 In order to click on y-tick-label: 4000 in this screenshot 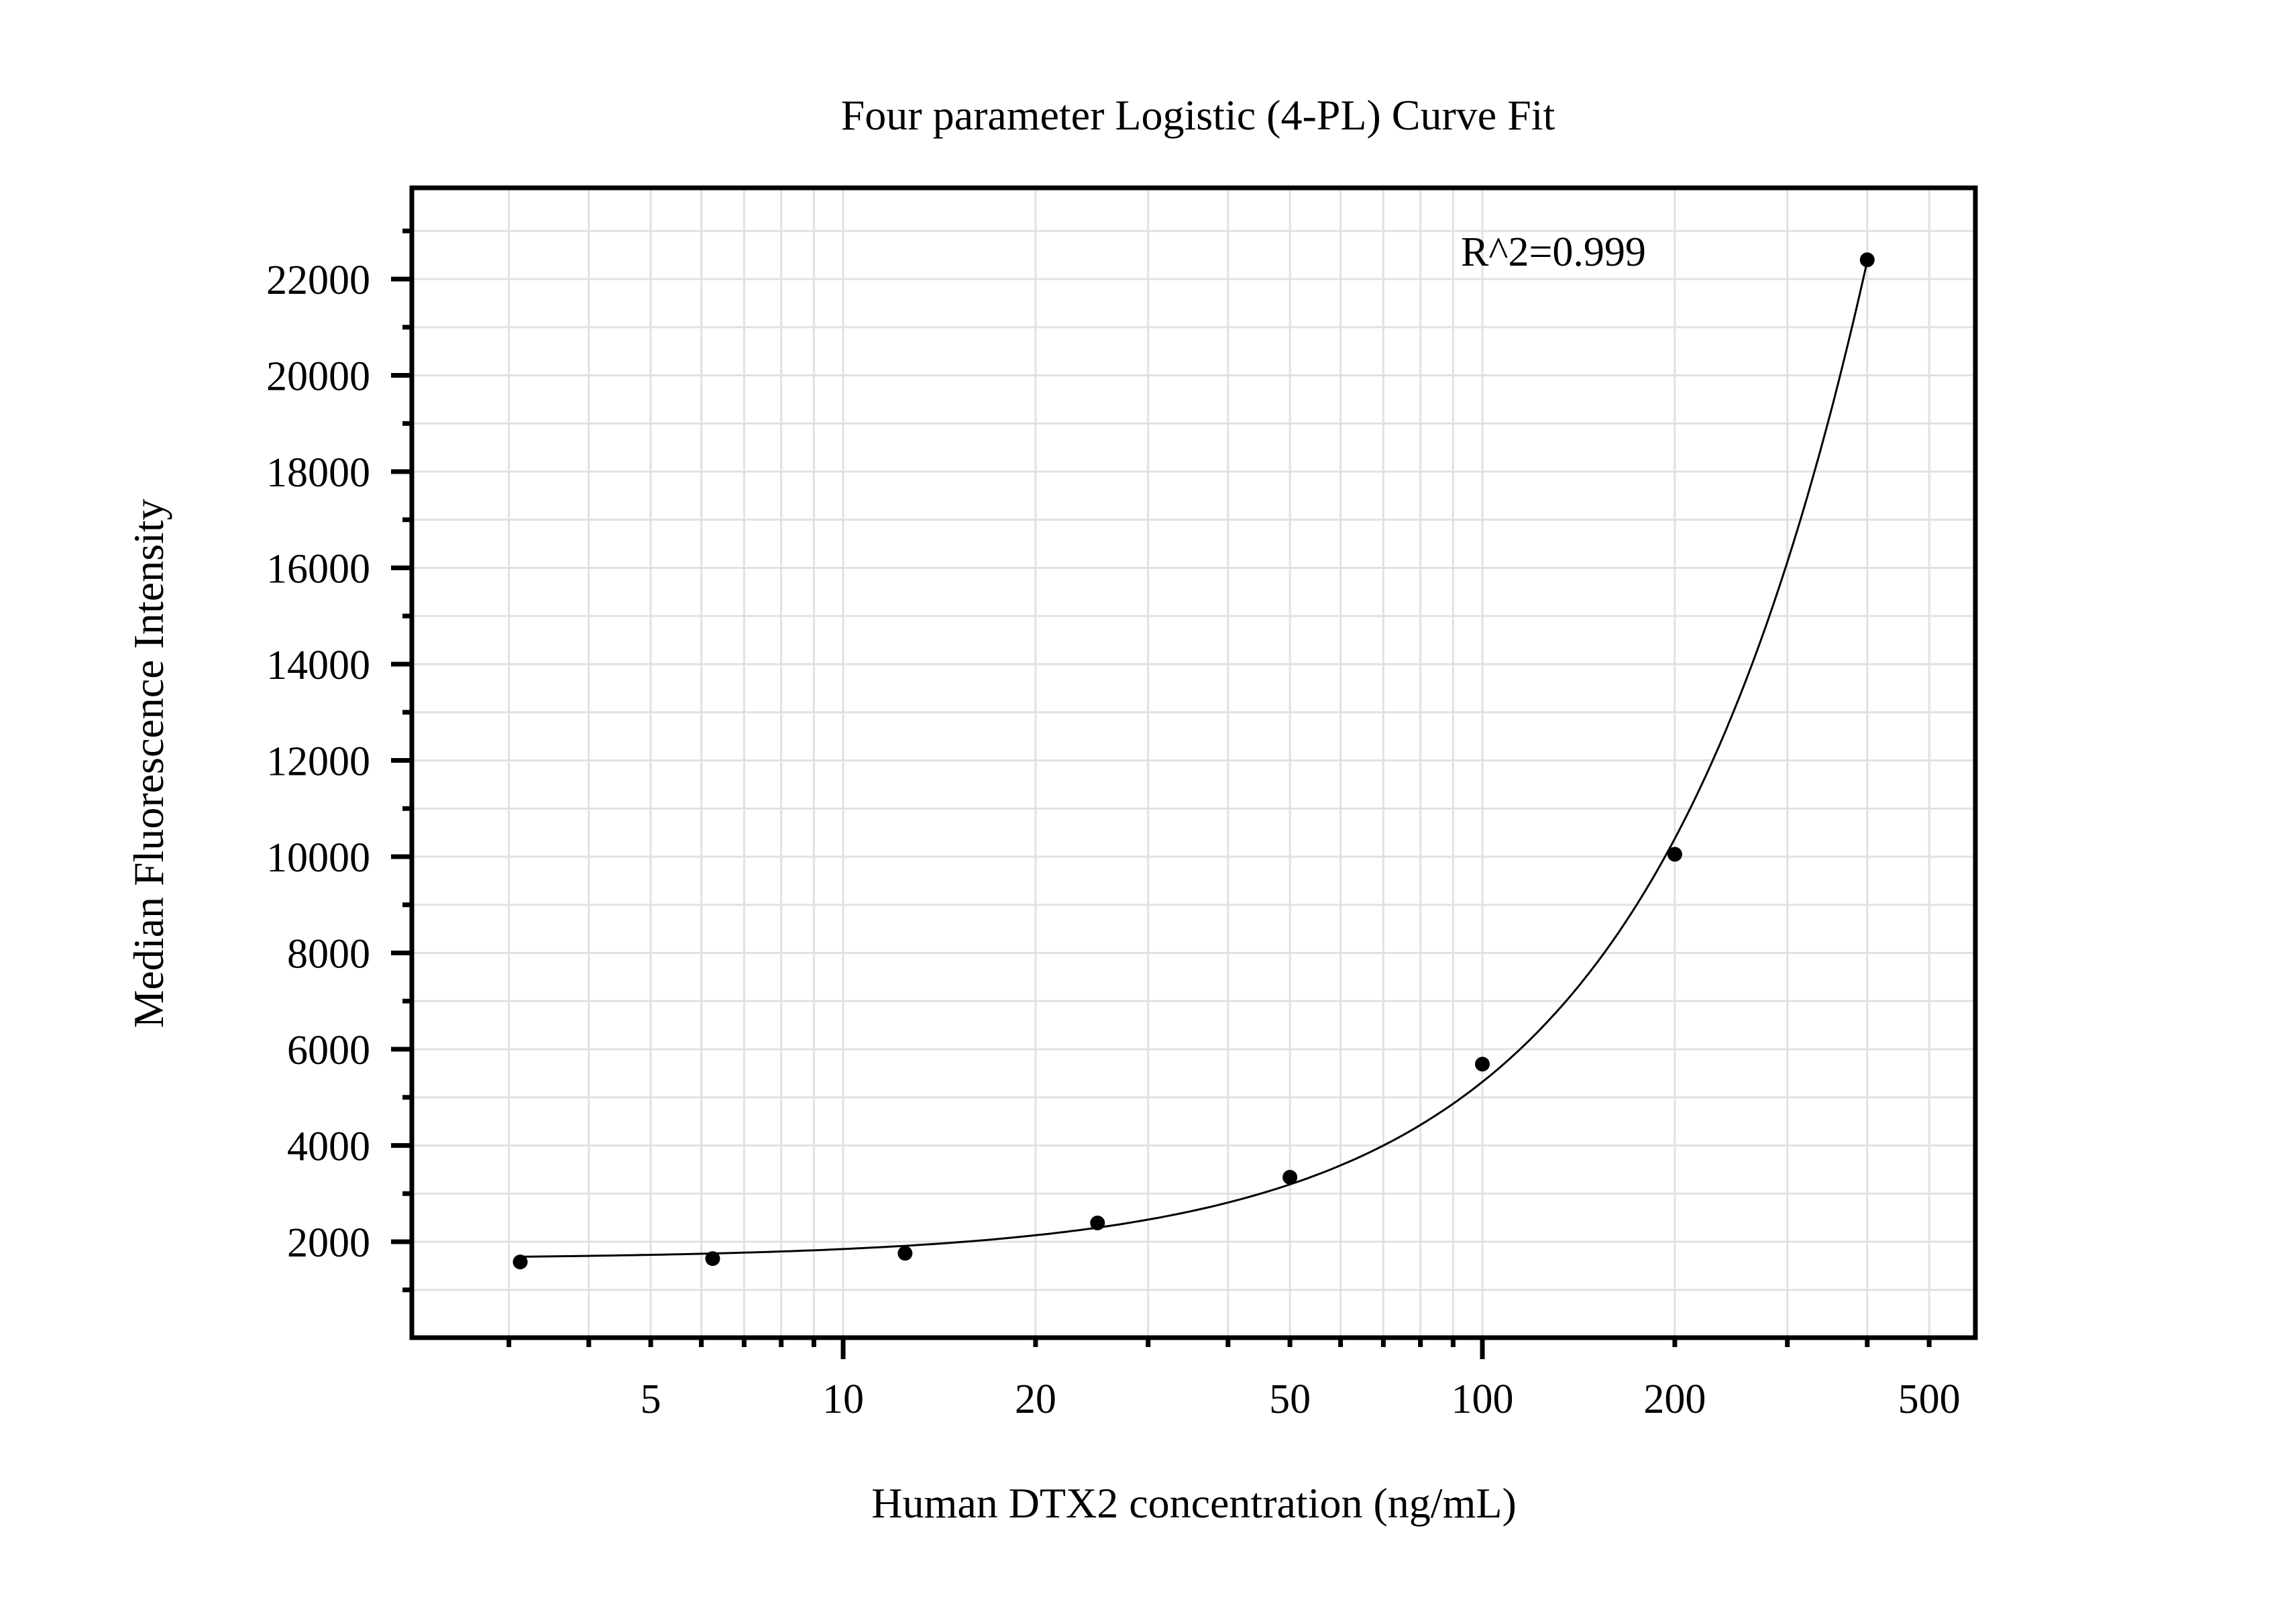, I will do `click(329, 1147)`.